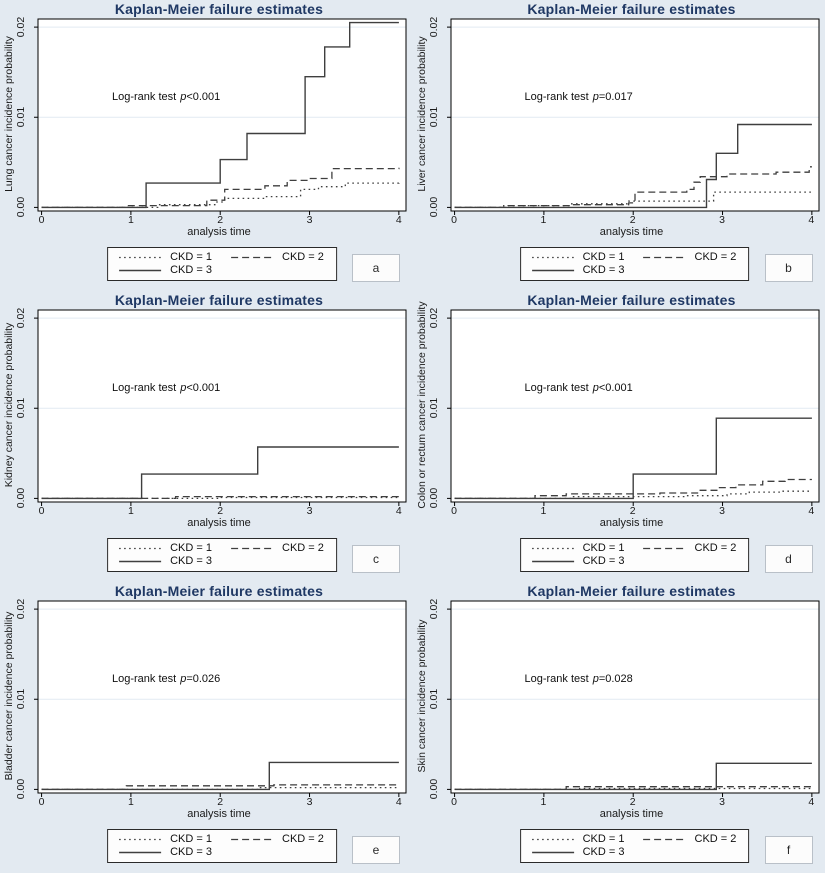  What do you see at coordinates (9, 405) in the screenshot?
I see `y-axis-label: Kidney cancer incidence probability` at bounding box center [9, 405].